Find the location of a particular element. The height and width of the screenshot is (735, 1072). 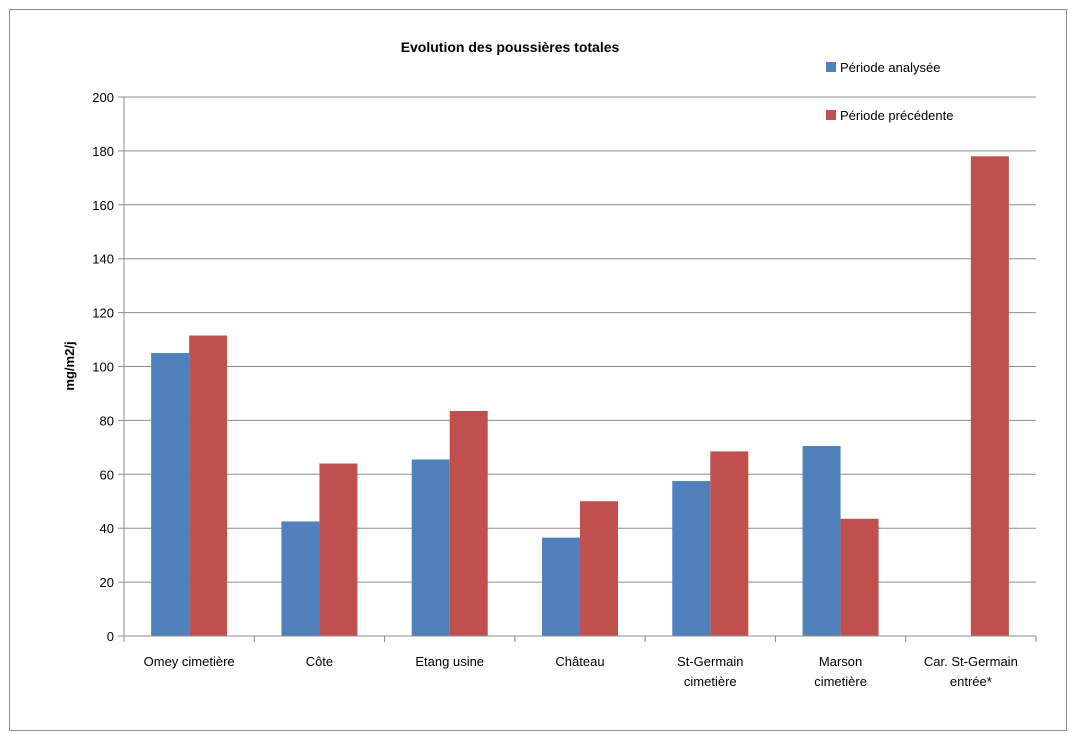

y-tick-label: 140 is located at coordinates (103, 259).